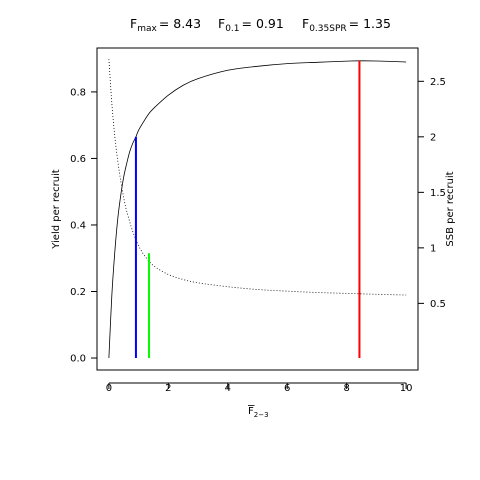 The image size is (480, 480). I want to click on y-right-tick-label: 1.5, so click(438, 193).